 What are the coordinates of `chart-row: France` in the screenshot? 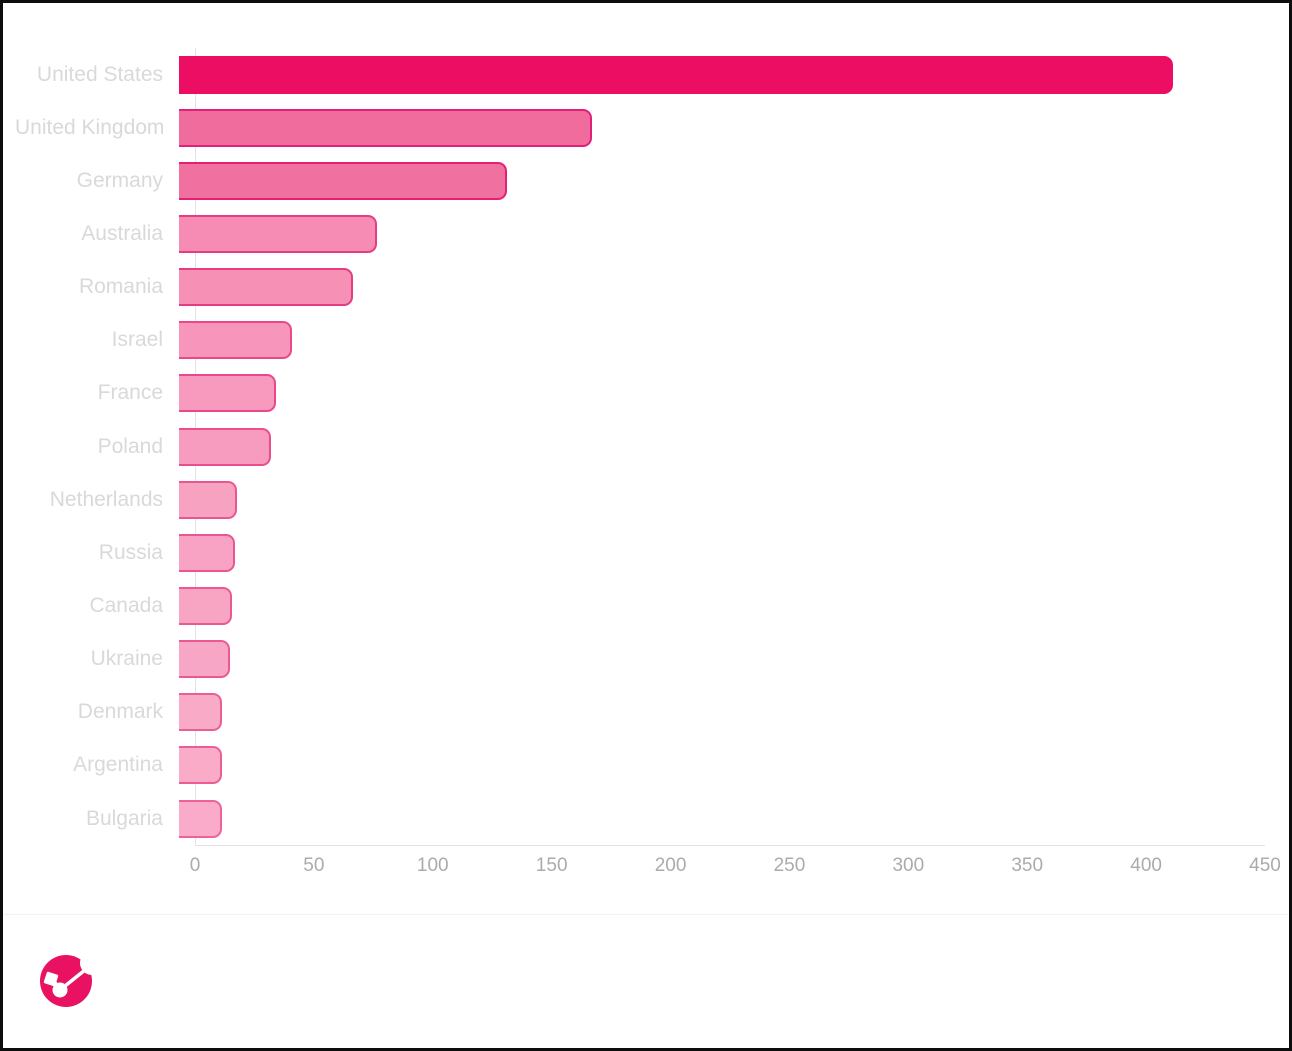 It's located at (640, 393).